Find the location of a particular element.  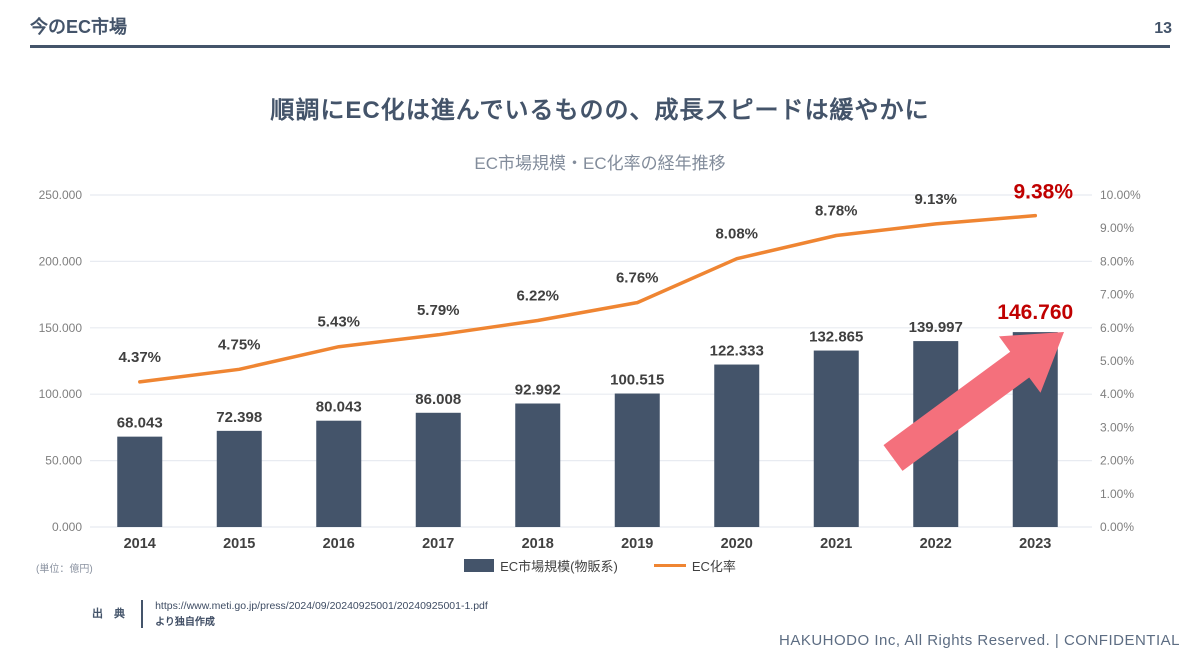

bar-2014 is located at coordinates (140, 481).